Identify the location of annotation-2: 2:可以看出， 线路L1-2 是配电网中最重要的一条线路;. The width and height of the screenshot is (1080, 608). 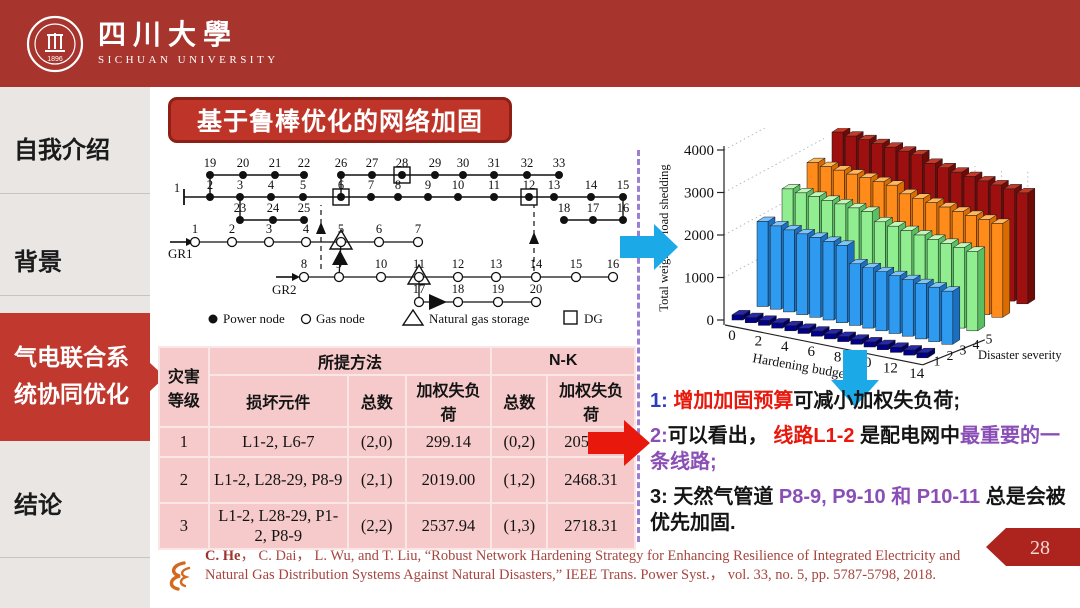
(855, 449).